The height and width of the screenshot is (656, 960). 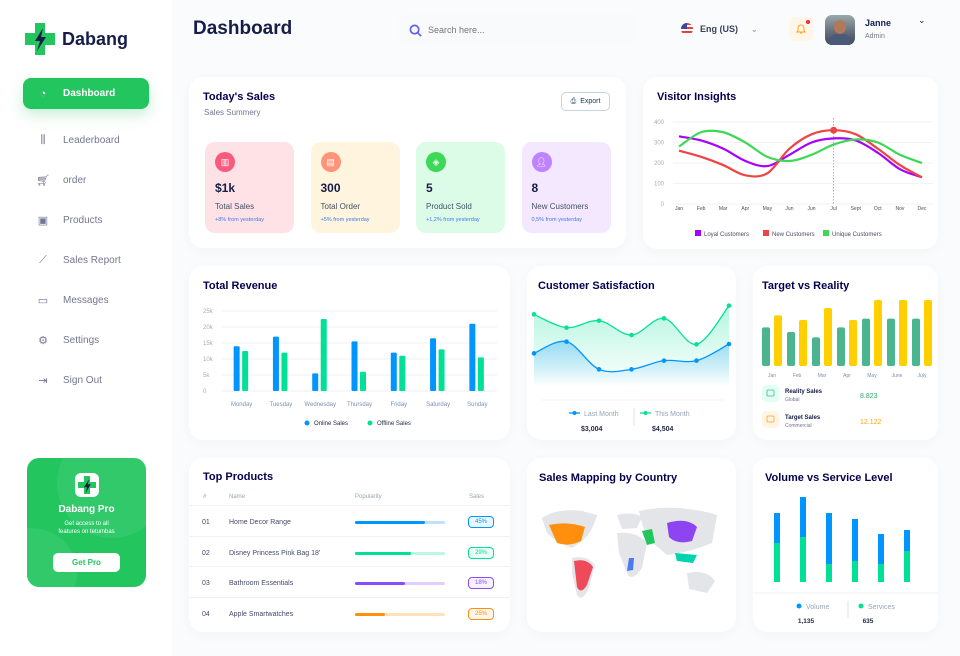 I want to click on sales-badge: 45%, so click(x=481, y=522).